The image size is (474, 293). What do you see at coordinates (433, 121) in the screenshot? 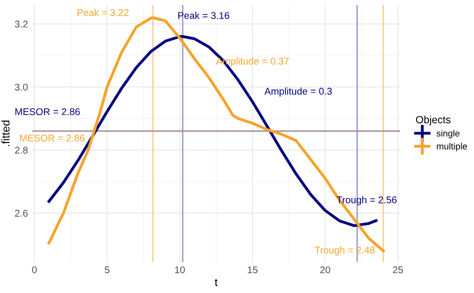
I see `legend-title: Objects` at bounding box center [433, 121].